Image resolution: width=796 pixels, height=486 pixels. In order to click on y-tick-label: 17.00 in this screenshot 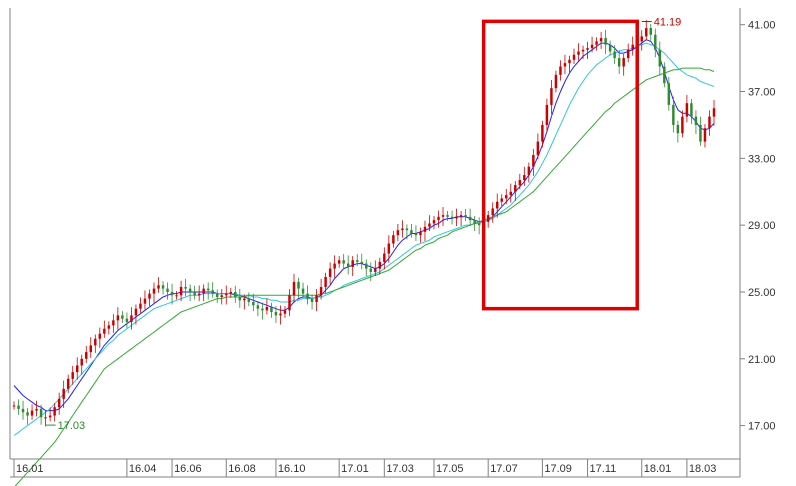, I will do `click(762, 427)`.